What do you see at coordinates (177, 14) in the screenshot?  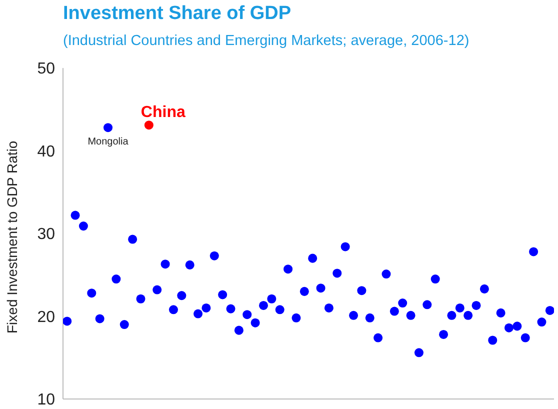 I see `chart-title: Investment Share of GDP` at bounding box center [177, 14].